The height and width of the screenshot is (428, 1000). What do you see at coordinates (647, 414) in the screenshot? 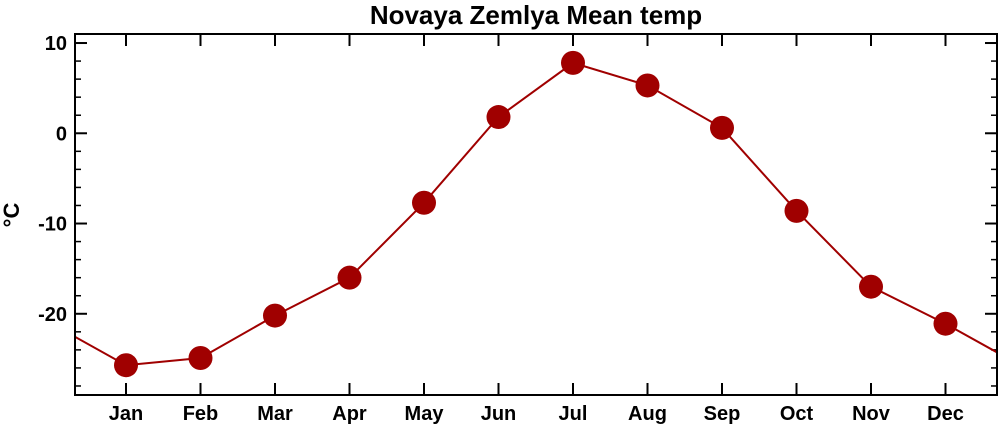
I see `x-tick-label-aug: Aug` at bounding box center [647, 414].